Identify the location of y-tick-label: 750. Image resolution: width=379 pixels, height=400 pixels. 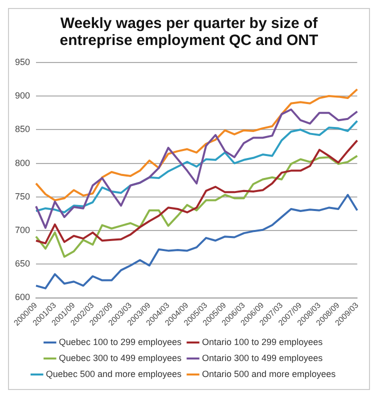
(22, 196).